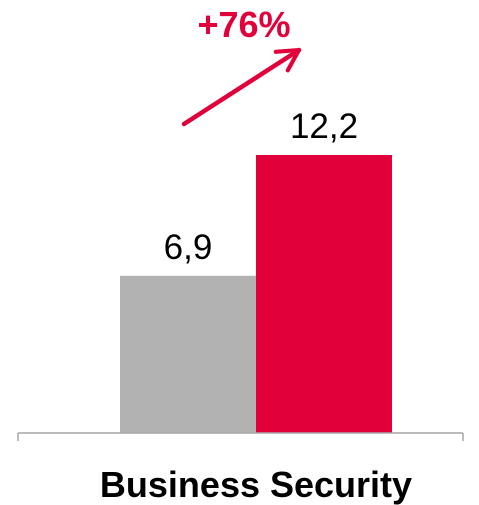 The height and width of the screenshot is (505, 479). I want to click on growth-annotation: +76%, so click(243, 24).